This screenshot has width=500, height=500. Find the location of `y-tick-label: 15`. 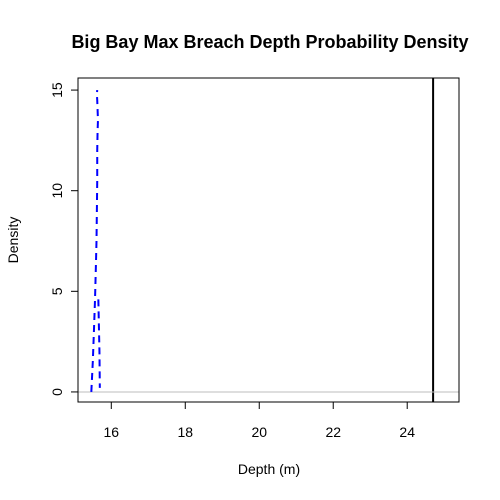

y-tick-label: 15 is located at coordinates (57, 90).